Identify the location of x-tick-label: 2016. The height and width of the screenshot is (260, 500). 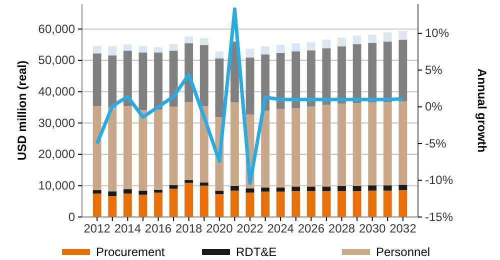
(158, 229).